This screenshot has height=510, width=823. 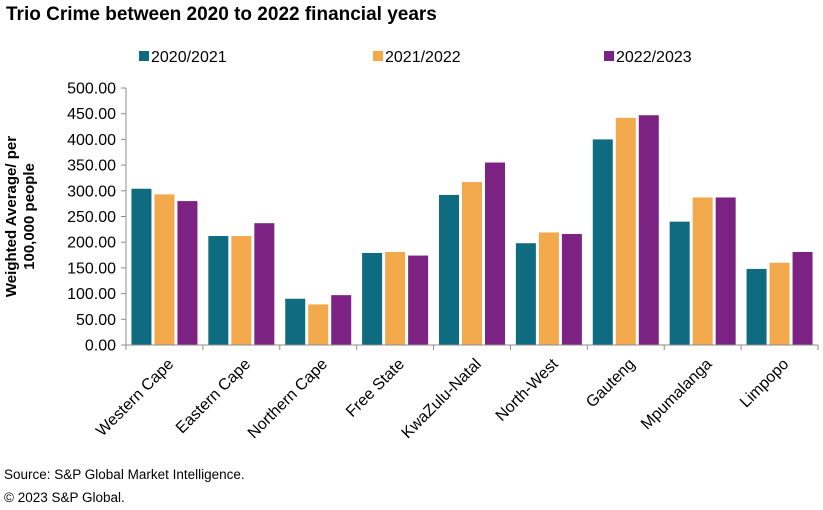 I want to click on x-tick-label: Eastern Cape, so click(x=213, y=396).